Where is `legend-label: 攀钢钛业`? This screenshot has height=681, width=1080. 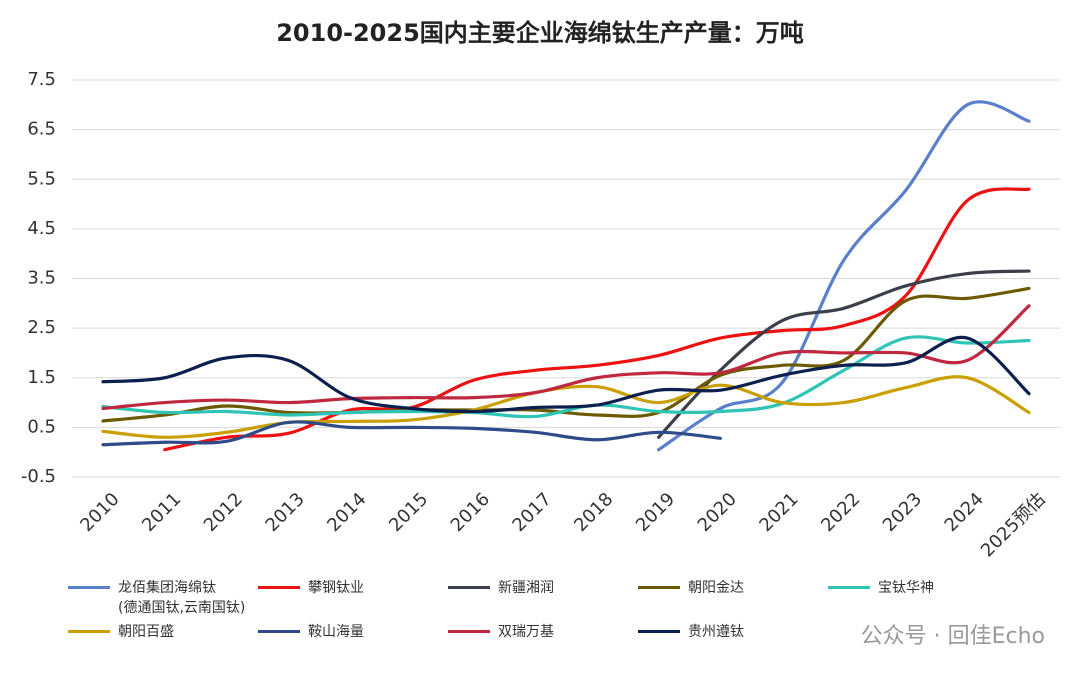 legend-label: 攀钢钛业 is located at coordinates (336, 588).